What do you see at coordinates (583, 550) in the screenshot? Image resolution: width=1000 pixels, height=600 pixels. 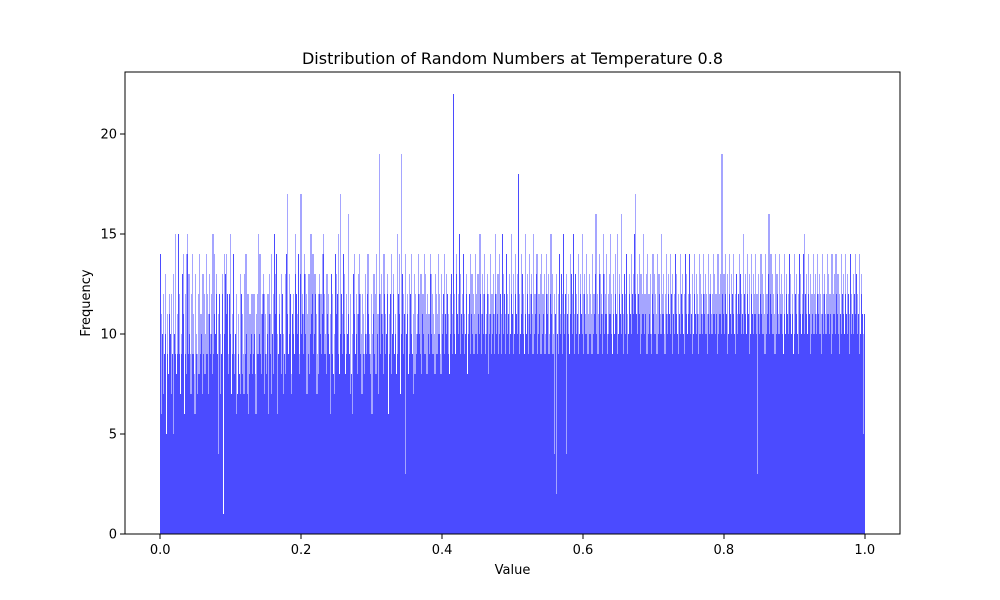 I see `x-tick-label: 0.6` at bounding box center [583, 550].